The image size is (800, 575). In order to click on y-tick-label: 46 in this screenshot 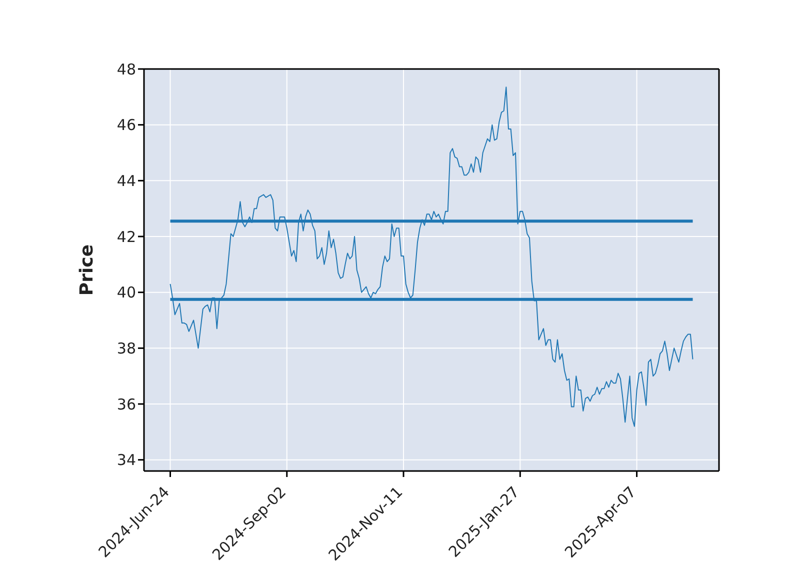, I will do `click(126, 125)`.